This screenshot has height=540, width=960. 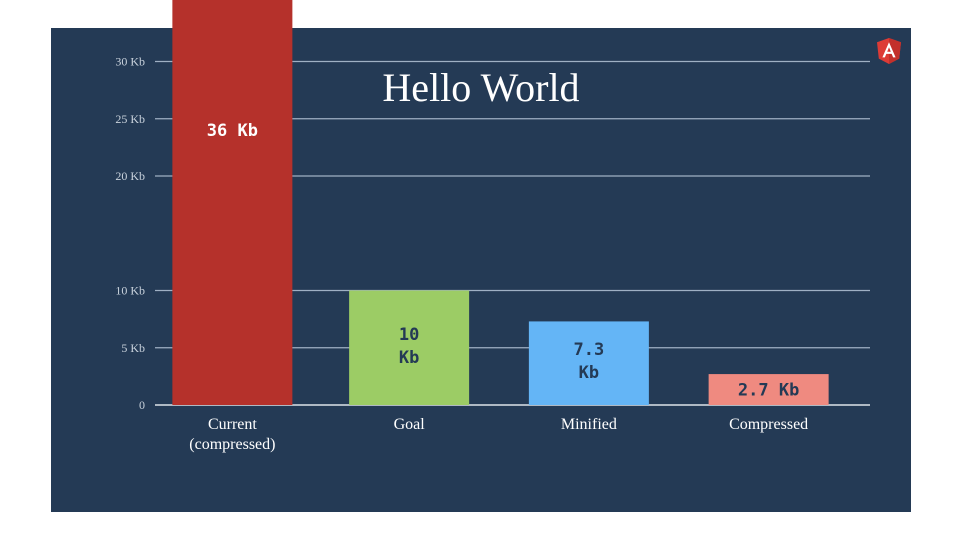 What do you see at coordinates (232, 131) in the screenshot?
I see `bar-data-label: 36 Kb` at bounding box center [232, 131].